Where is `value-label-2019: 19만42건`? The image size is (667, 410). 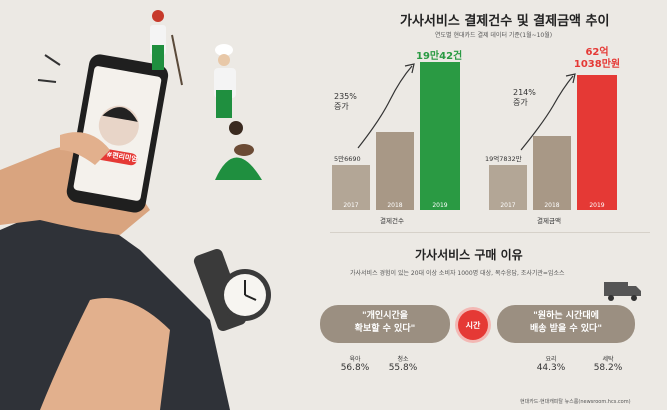
value-label-2019: 19만42건 is located at coordinates (439, 56).